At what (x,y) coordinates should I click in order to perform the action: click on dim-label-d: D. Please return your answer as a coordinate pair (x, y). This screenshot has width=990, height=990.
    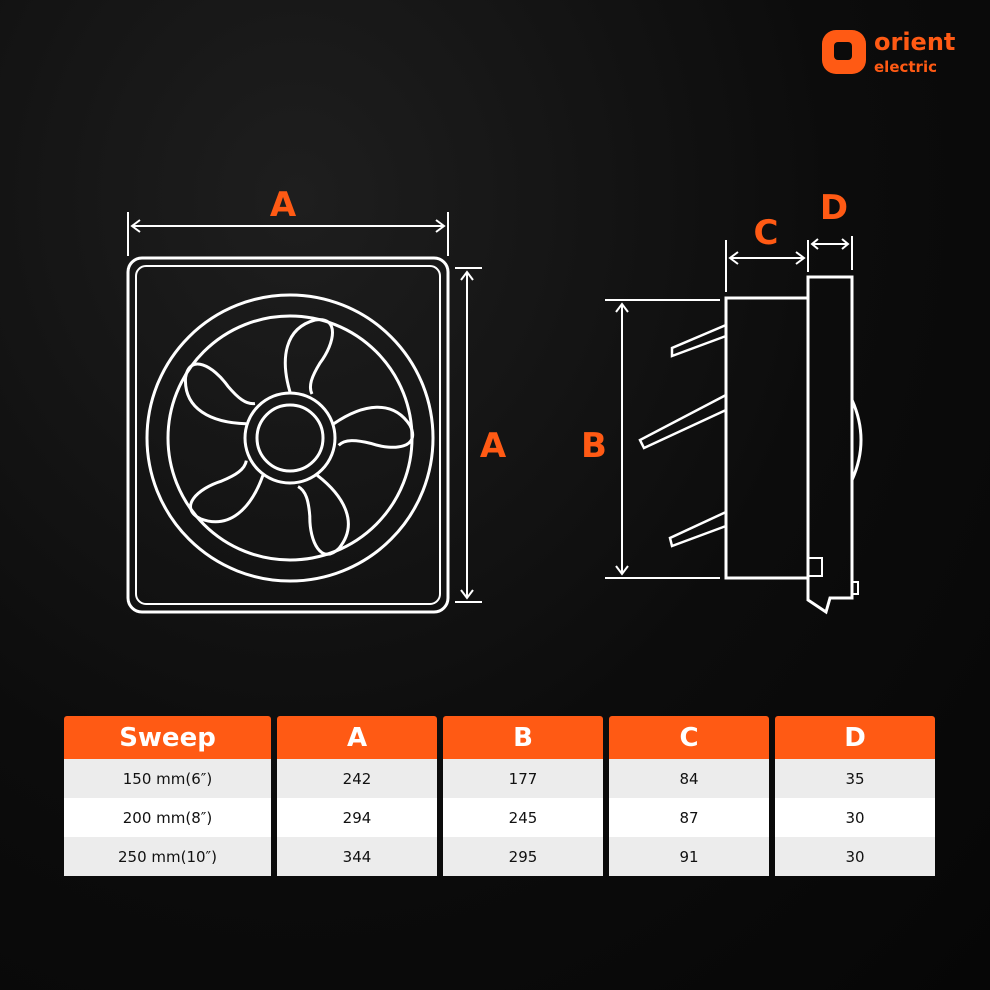
    Looking at the image, I should click on (834, 208).